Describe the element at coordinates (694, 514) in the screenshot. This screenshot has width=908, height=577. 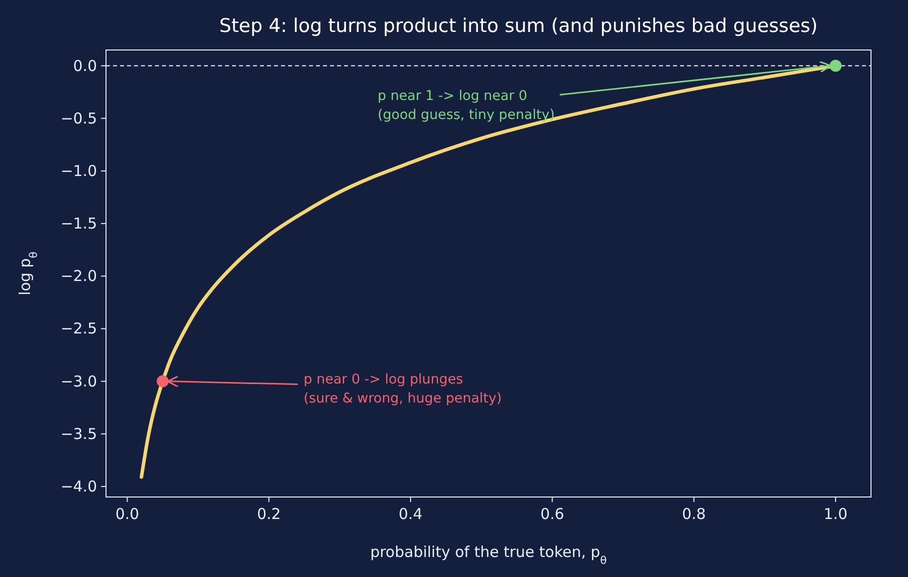
I see `x-tick-label: 0.8` at that location.